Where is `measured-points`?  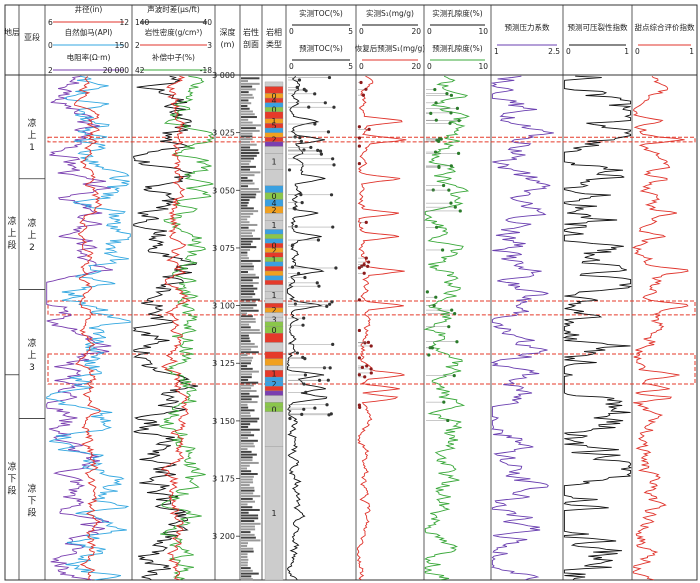 measured-points is located at coordinates (374, 249).